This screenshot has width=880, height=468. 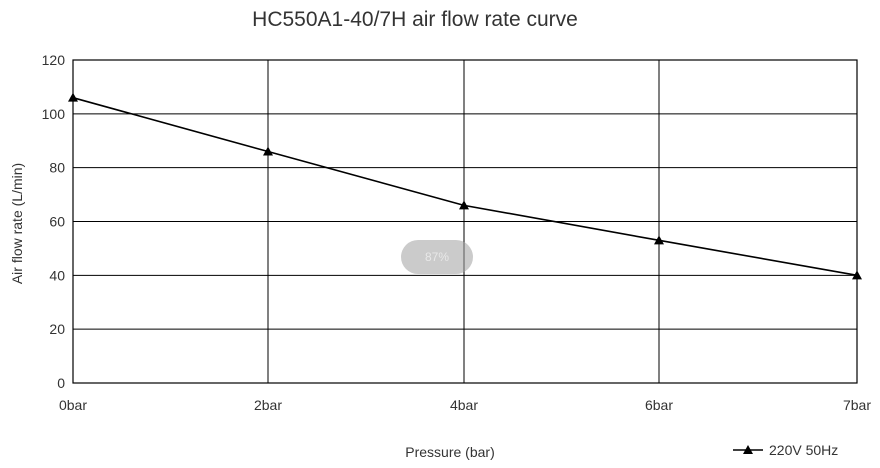 What do you see at coordinates (57, 275) in the screenshot?
I see `y-tick-label: 40` at bounding box center [57, 275].